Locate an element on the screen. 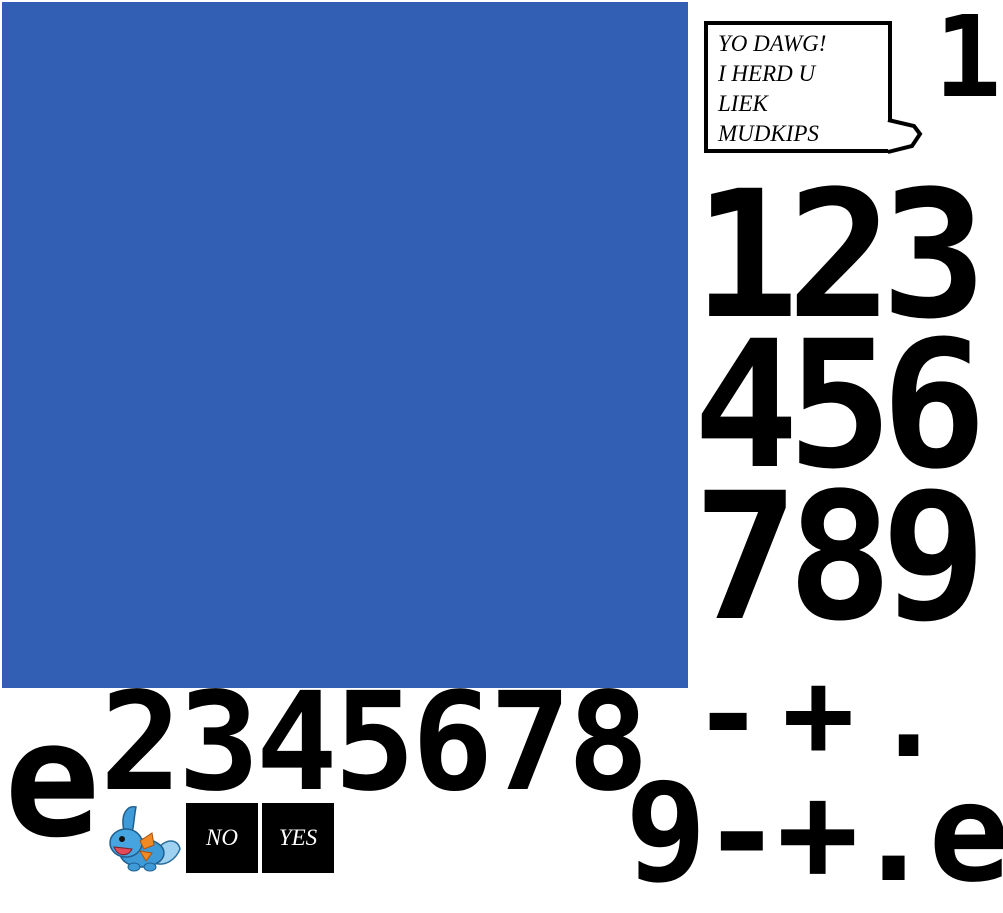  bubble-line-4: MUDKIPS is located at coordinates (768, 133).